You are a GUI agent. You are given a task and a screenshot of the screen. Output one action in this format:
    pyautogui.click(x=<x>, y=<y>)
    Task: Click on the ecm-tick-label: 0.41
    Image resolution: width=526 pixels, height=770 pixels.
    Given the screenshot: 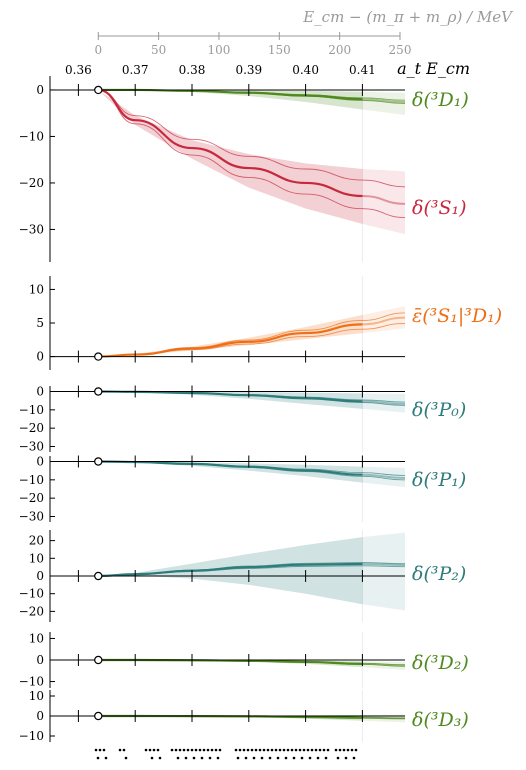 What is the action you would take?
    pyautogui.click(x=362, y=70)
    